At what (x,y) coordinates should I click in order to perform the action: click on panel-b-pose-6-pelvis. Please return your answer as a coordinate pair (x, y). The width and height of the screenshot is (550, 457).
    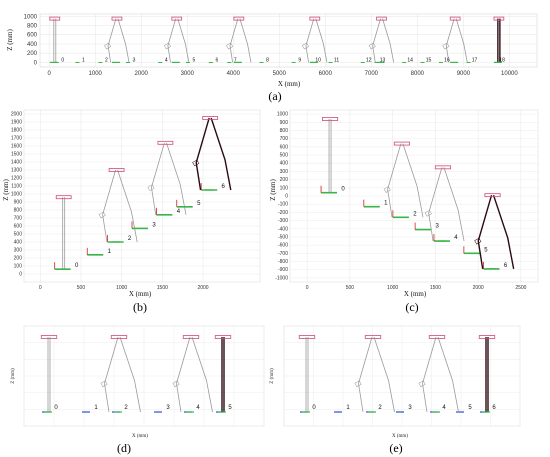
    Looking at the image, I should click on (210, 118).